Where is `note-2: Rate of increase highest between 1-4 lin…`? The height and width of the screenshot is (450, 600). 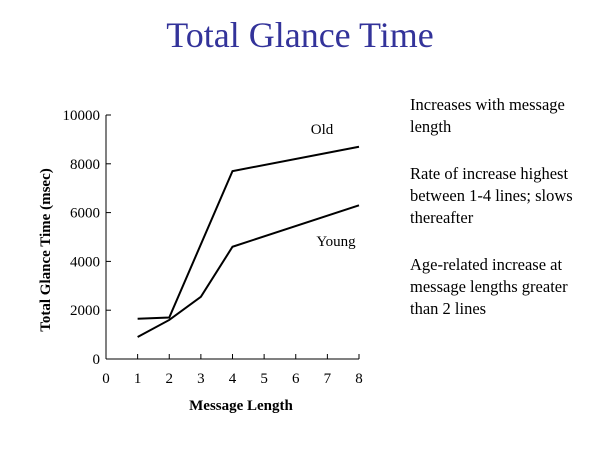
note-2: Rate of increase highest between 1-4 lin… is located at coordinates (491, 195).